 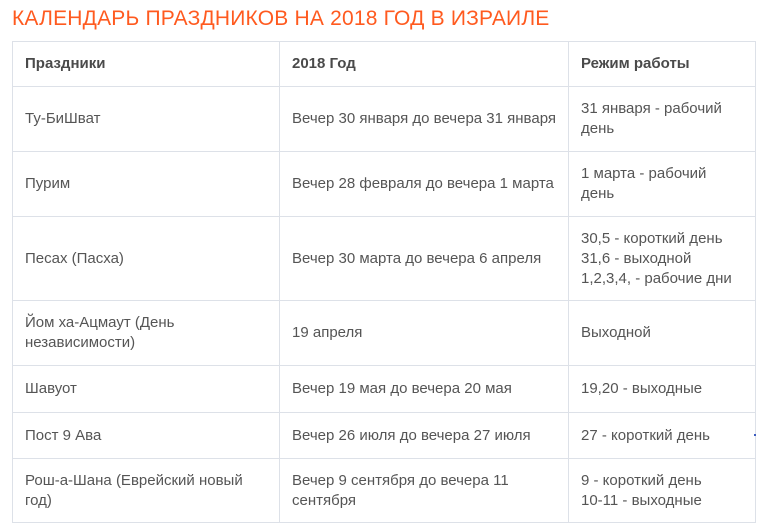 I want to click on work-mode: 9 - короткий день 10-11 - выходные, so click(x=662, y=490).